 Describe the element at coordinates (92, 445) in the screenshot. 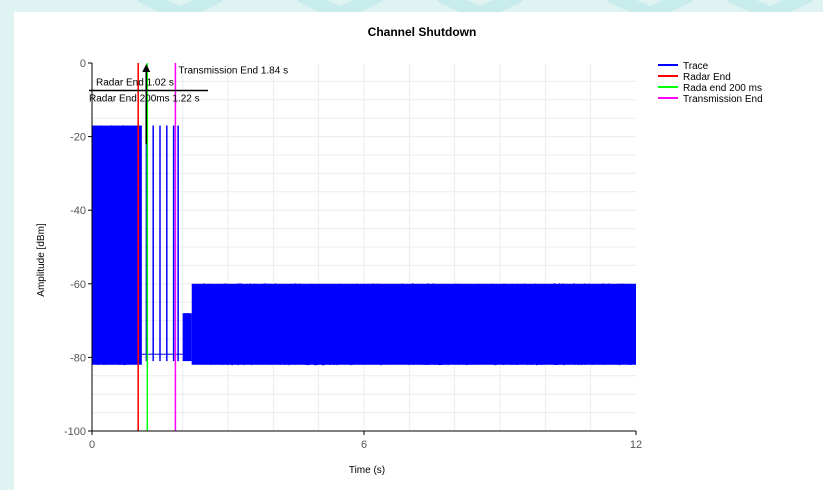

I see `x-tick-label: 0` at that location.